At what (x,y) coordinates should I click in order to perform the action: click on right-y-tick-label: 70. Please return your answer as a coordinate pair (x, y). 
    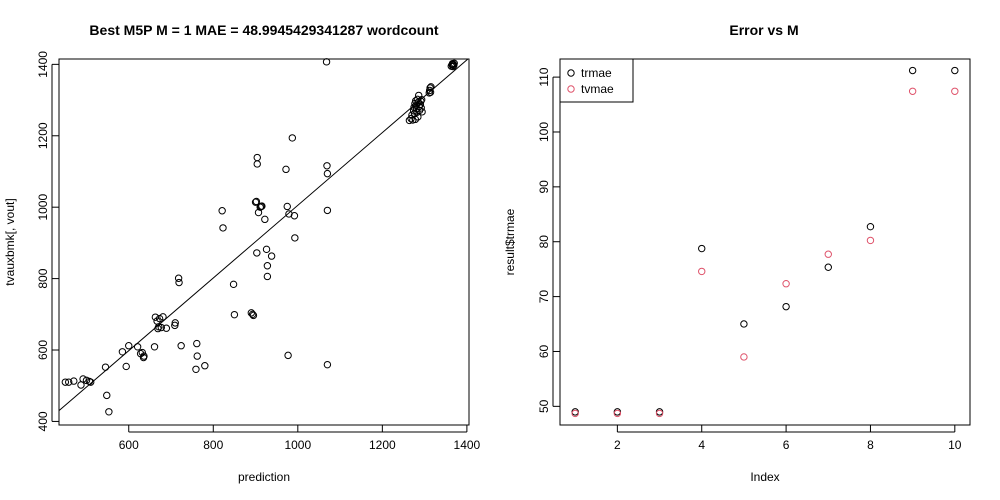
    Looking at the image, I should click on (544, 297).